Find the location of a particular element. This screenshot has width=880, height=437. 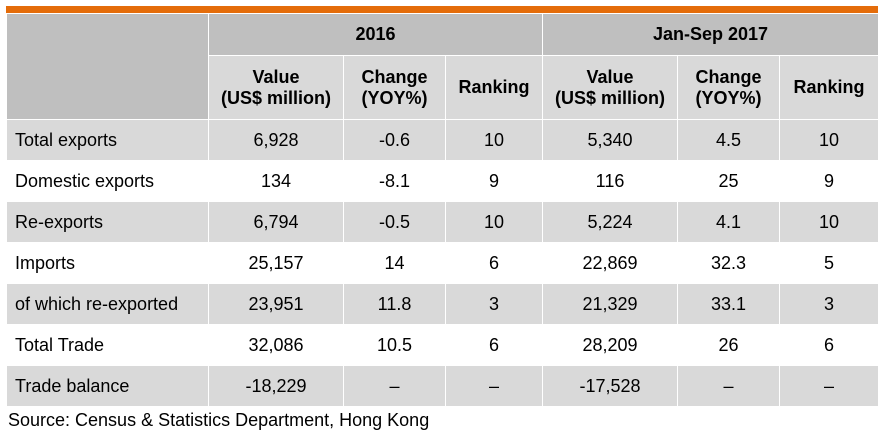

table-cell: 134 is located at coordinates (276, 181).